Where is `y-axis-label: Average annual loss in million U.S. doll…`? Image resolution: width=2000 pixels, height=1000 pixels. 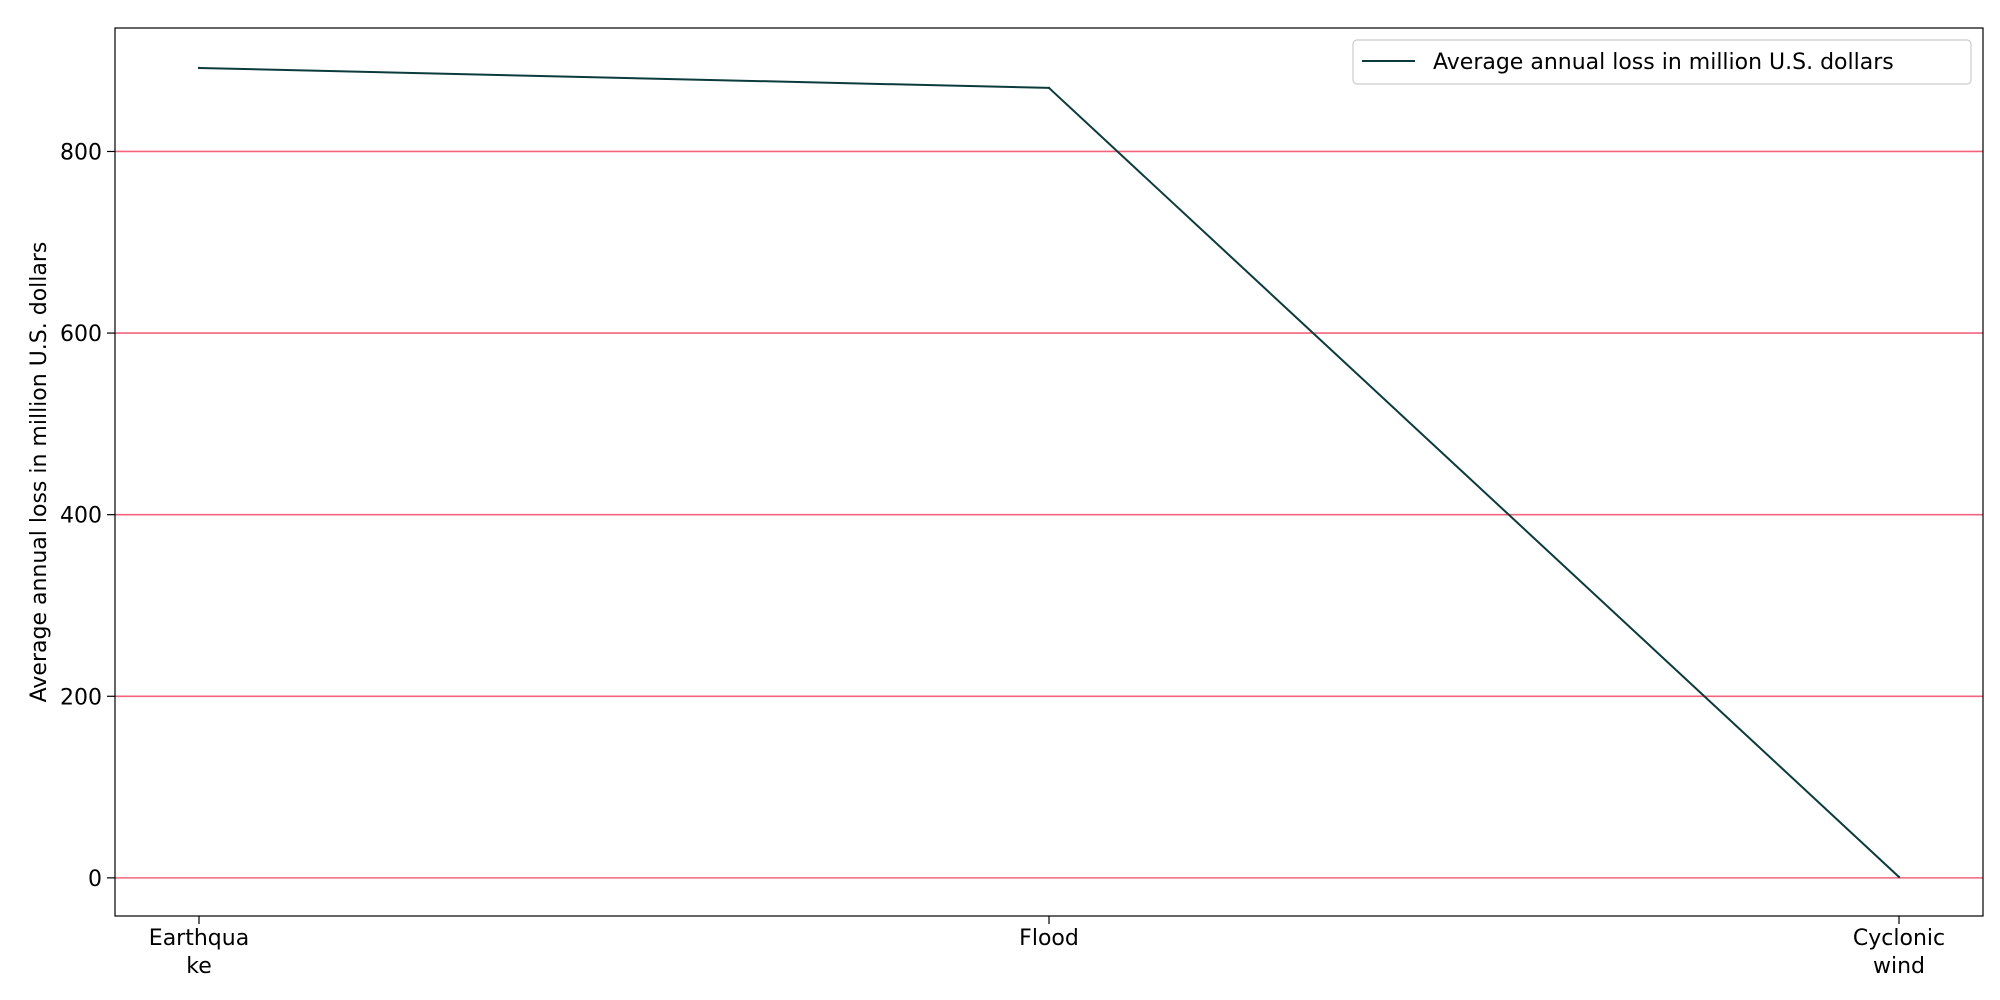 y-axis-label: Average annual loss in million U.S. doll… is located at coordinates (39, 472).